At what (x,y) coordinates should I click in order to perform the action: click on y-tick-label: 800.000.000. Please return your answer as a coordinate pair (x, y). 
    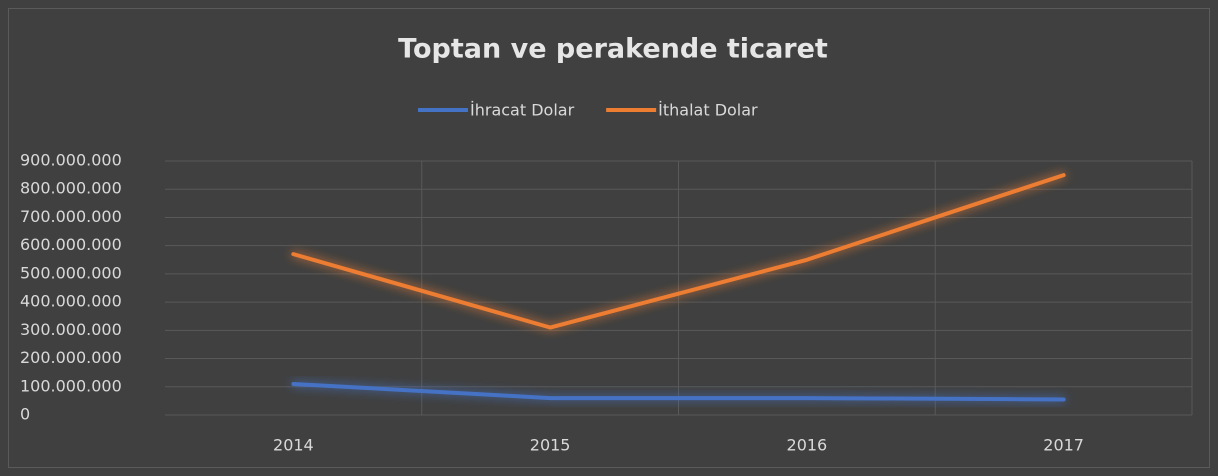
    Looking at the image, I should click on (71, 188).